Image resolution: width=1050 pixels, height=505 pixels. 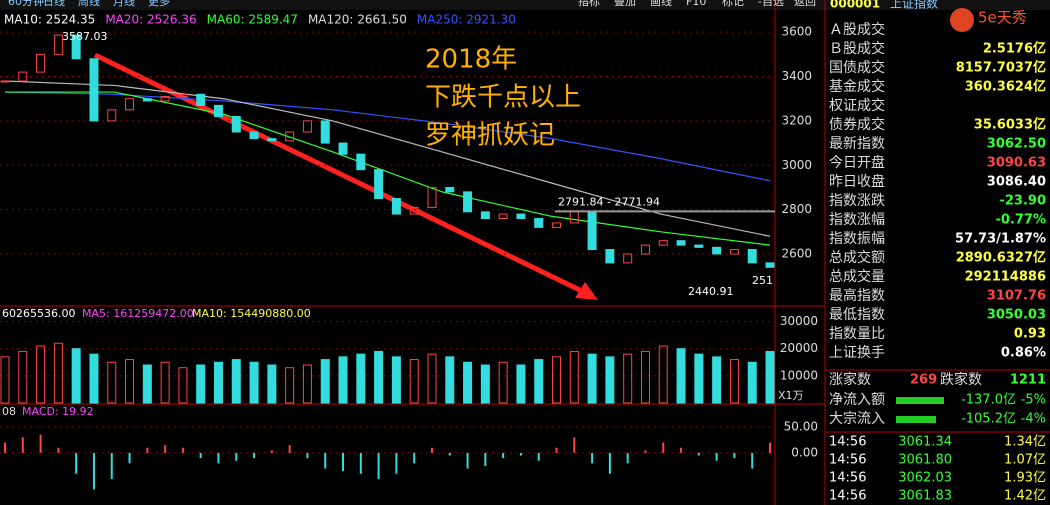 What do you see at coordinates (589, 4) in the screenshot?
I see `toolbar-item: 指标` at bounding box center [589, 4].